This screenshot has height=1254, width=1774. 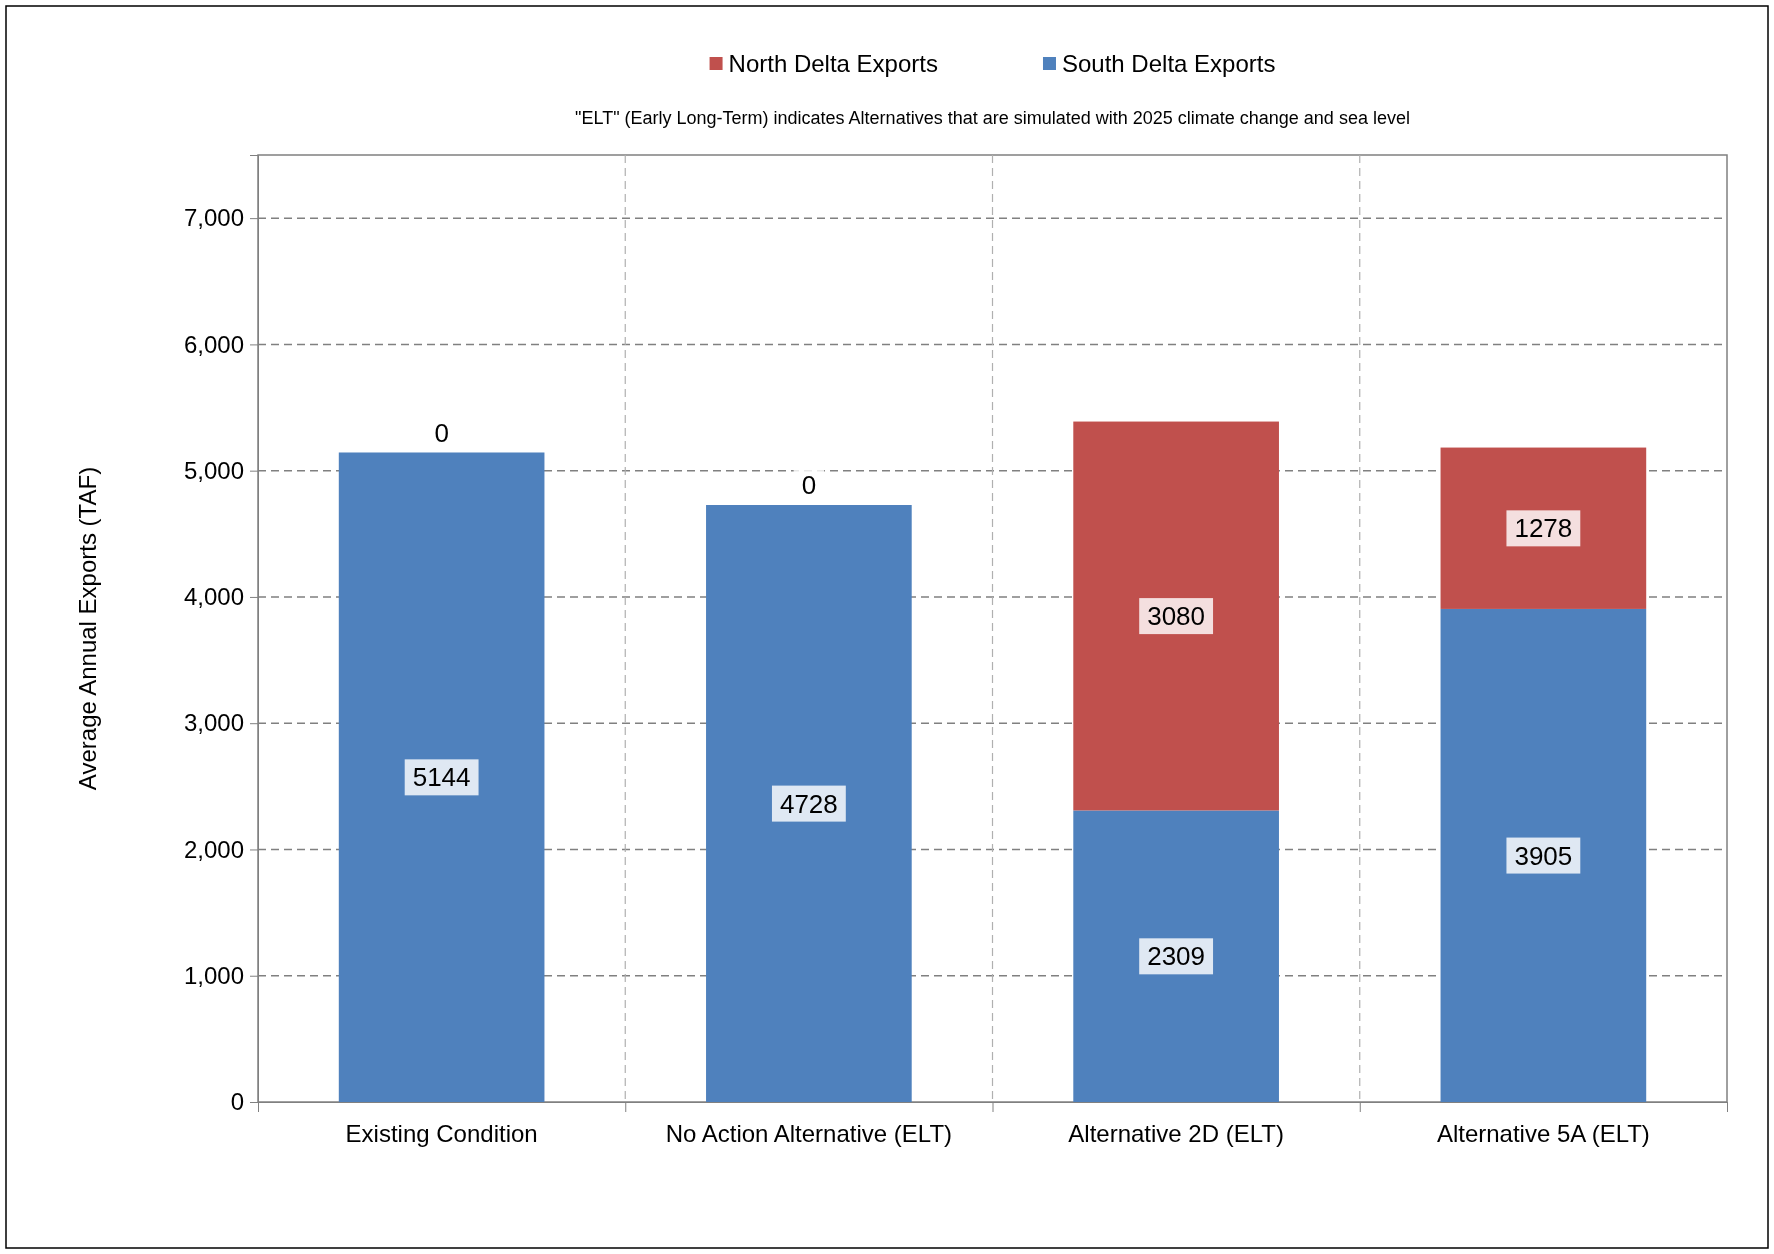 I want to click on x-tick-label: Alternative 5A (ELT), so click(x=1543, y=1133).